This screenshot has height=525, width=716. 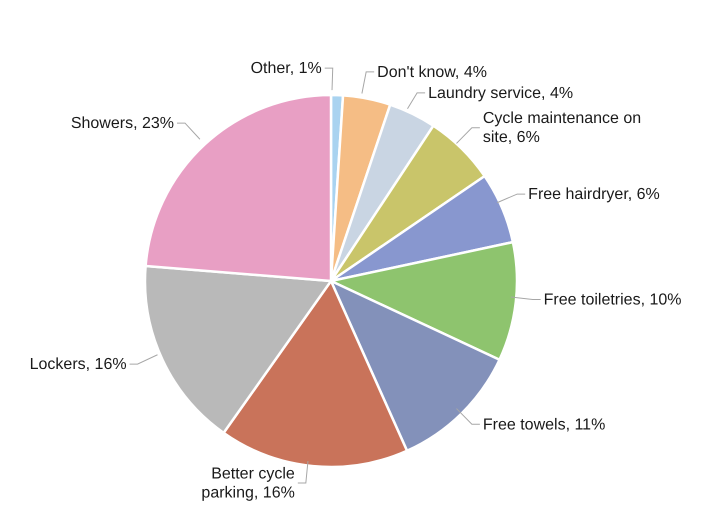 I want to click on slice-label: Other, 1%, so click(x=286, y=68).